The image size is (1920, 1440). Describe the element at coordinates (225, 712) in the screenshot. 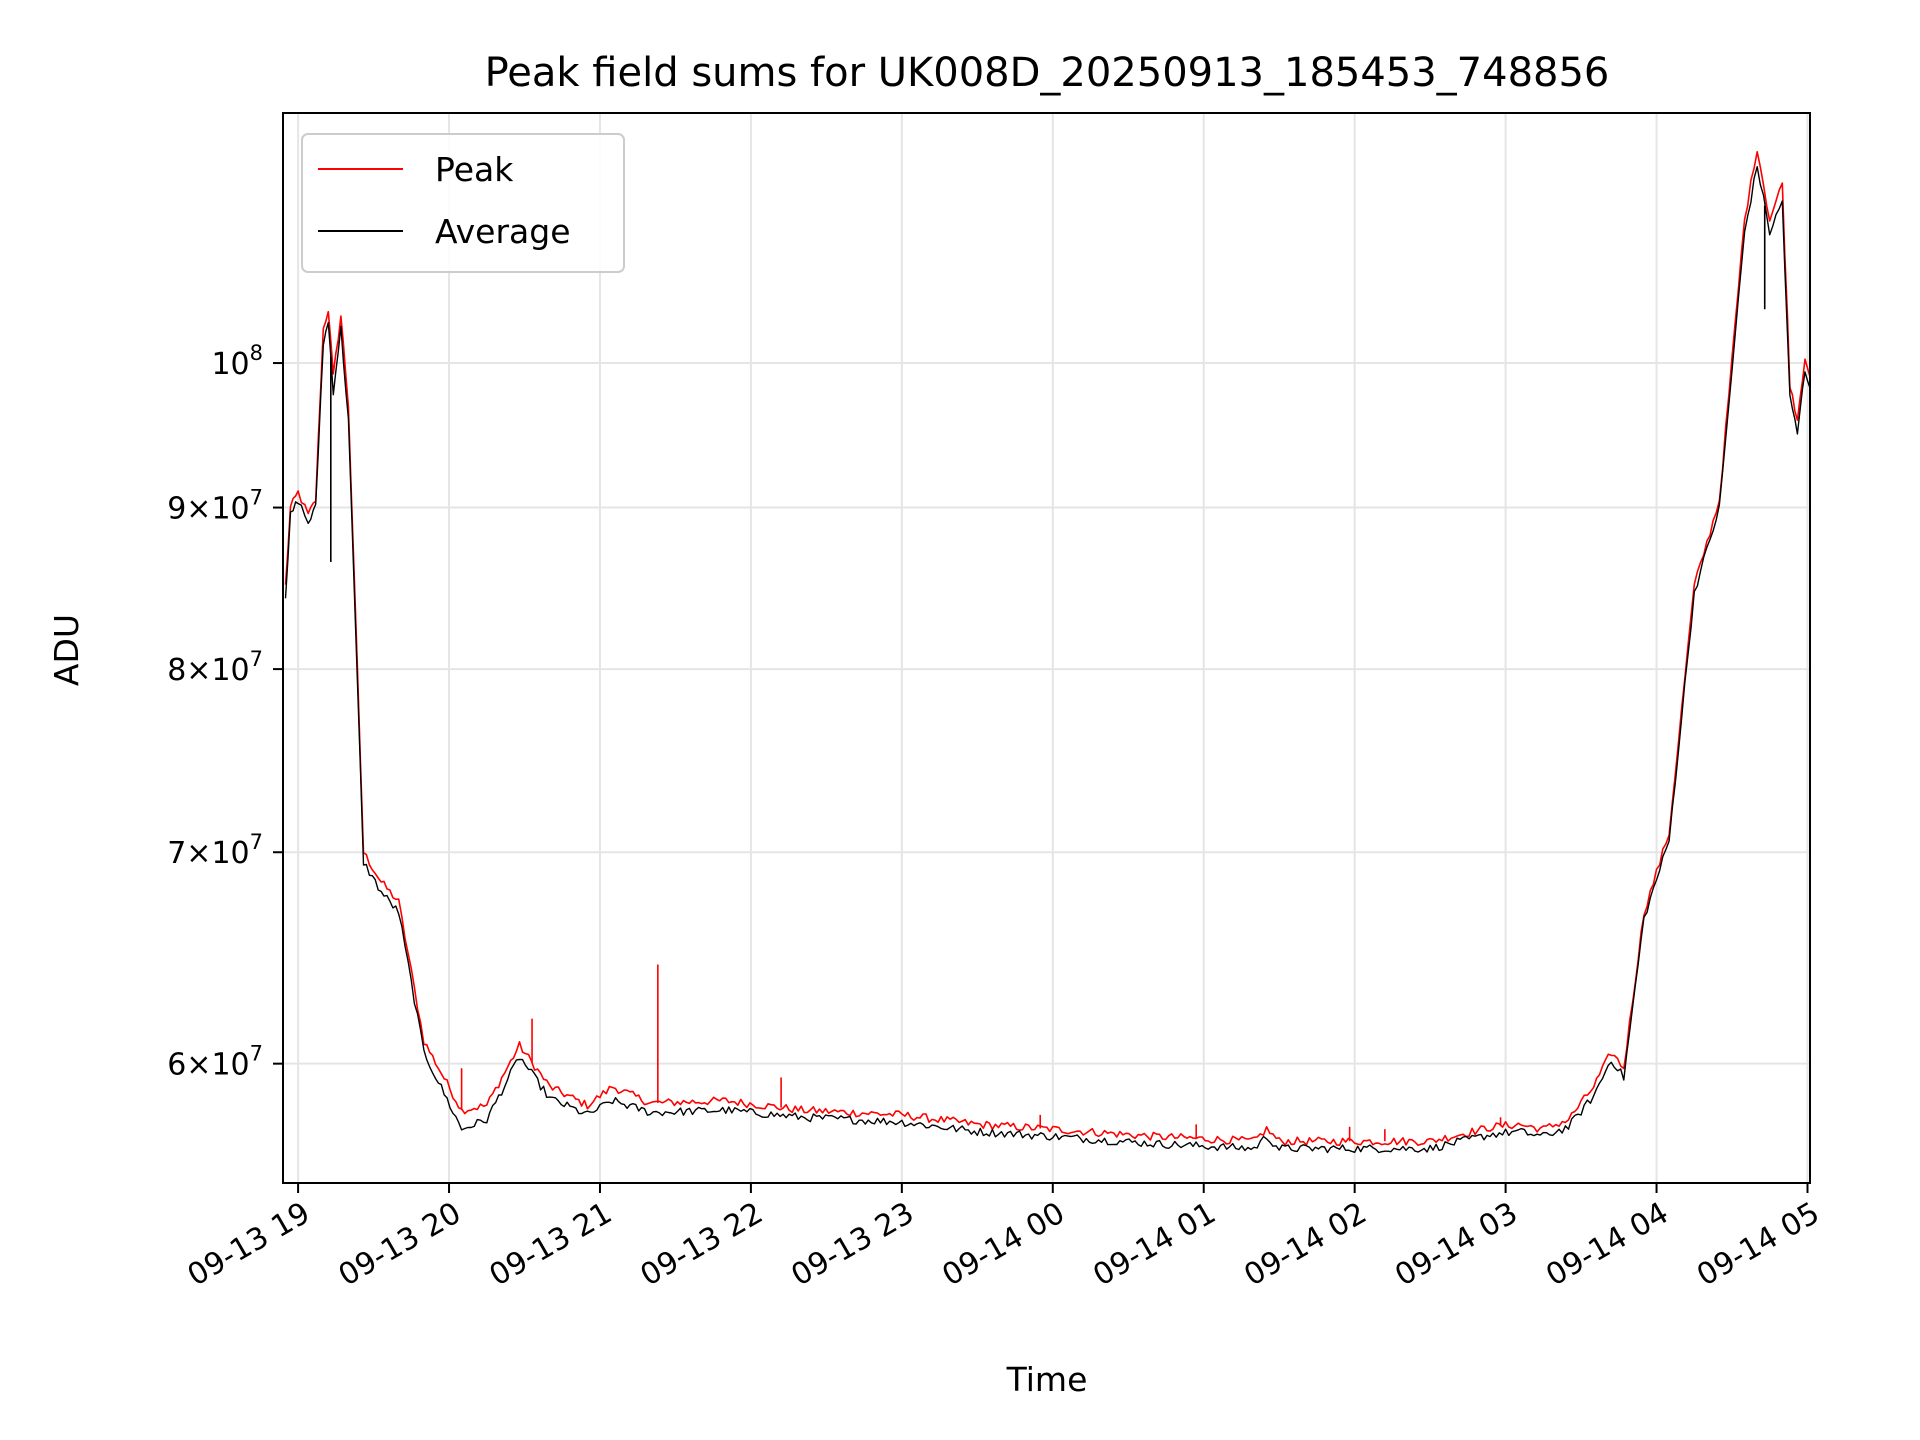

I see `y-axis: 6×107 7×107 8×107 9×107 108` at that location.